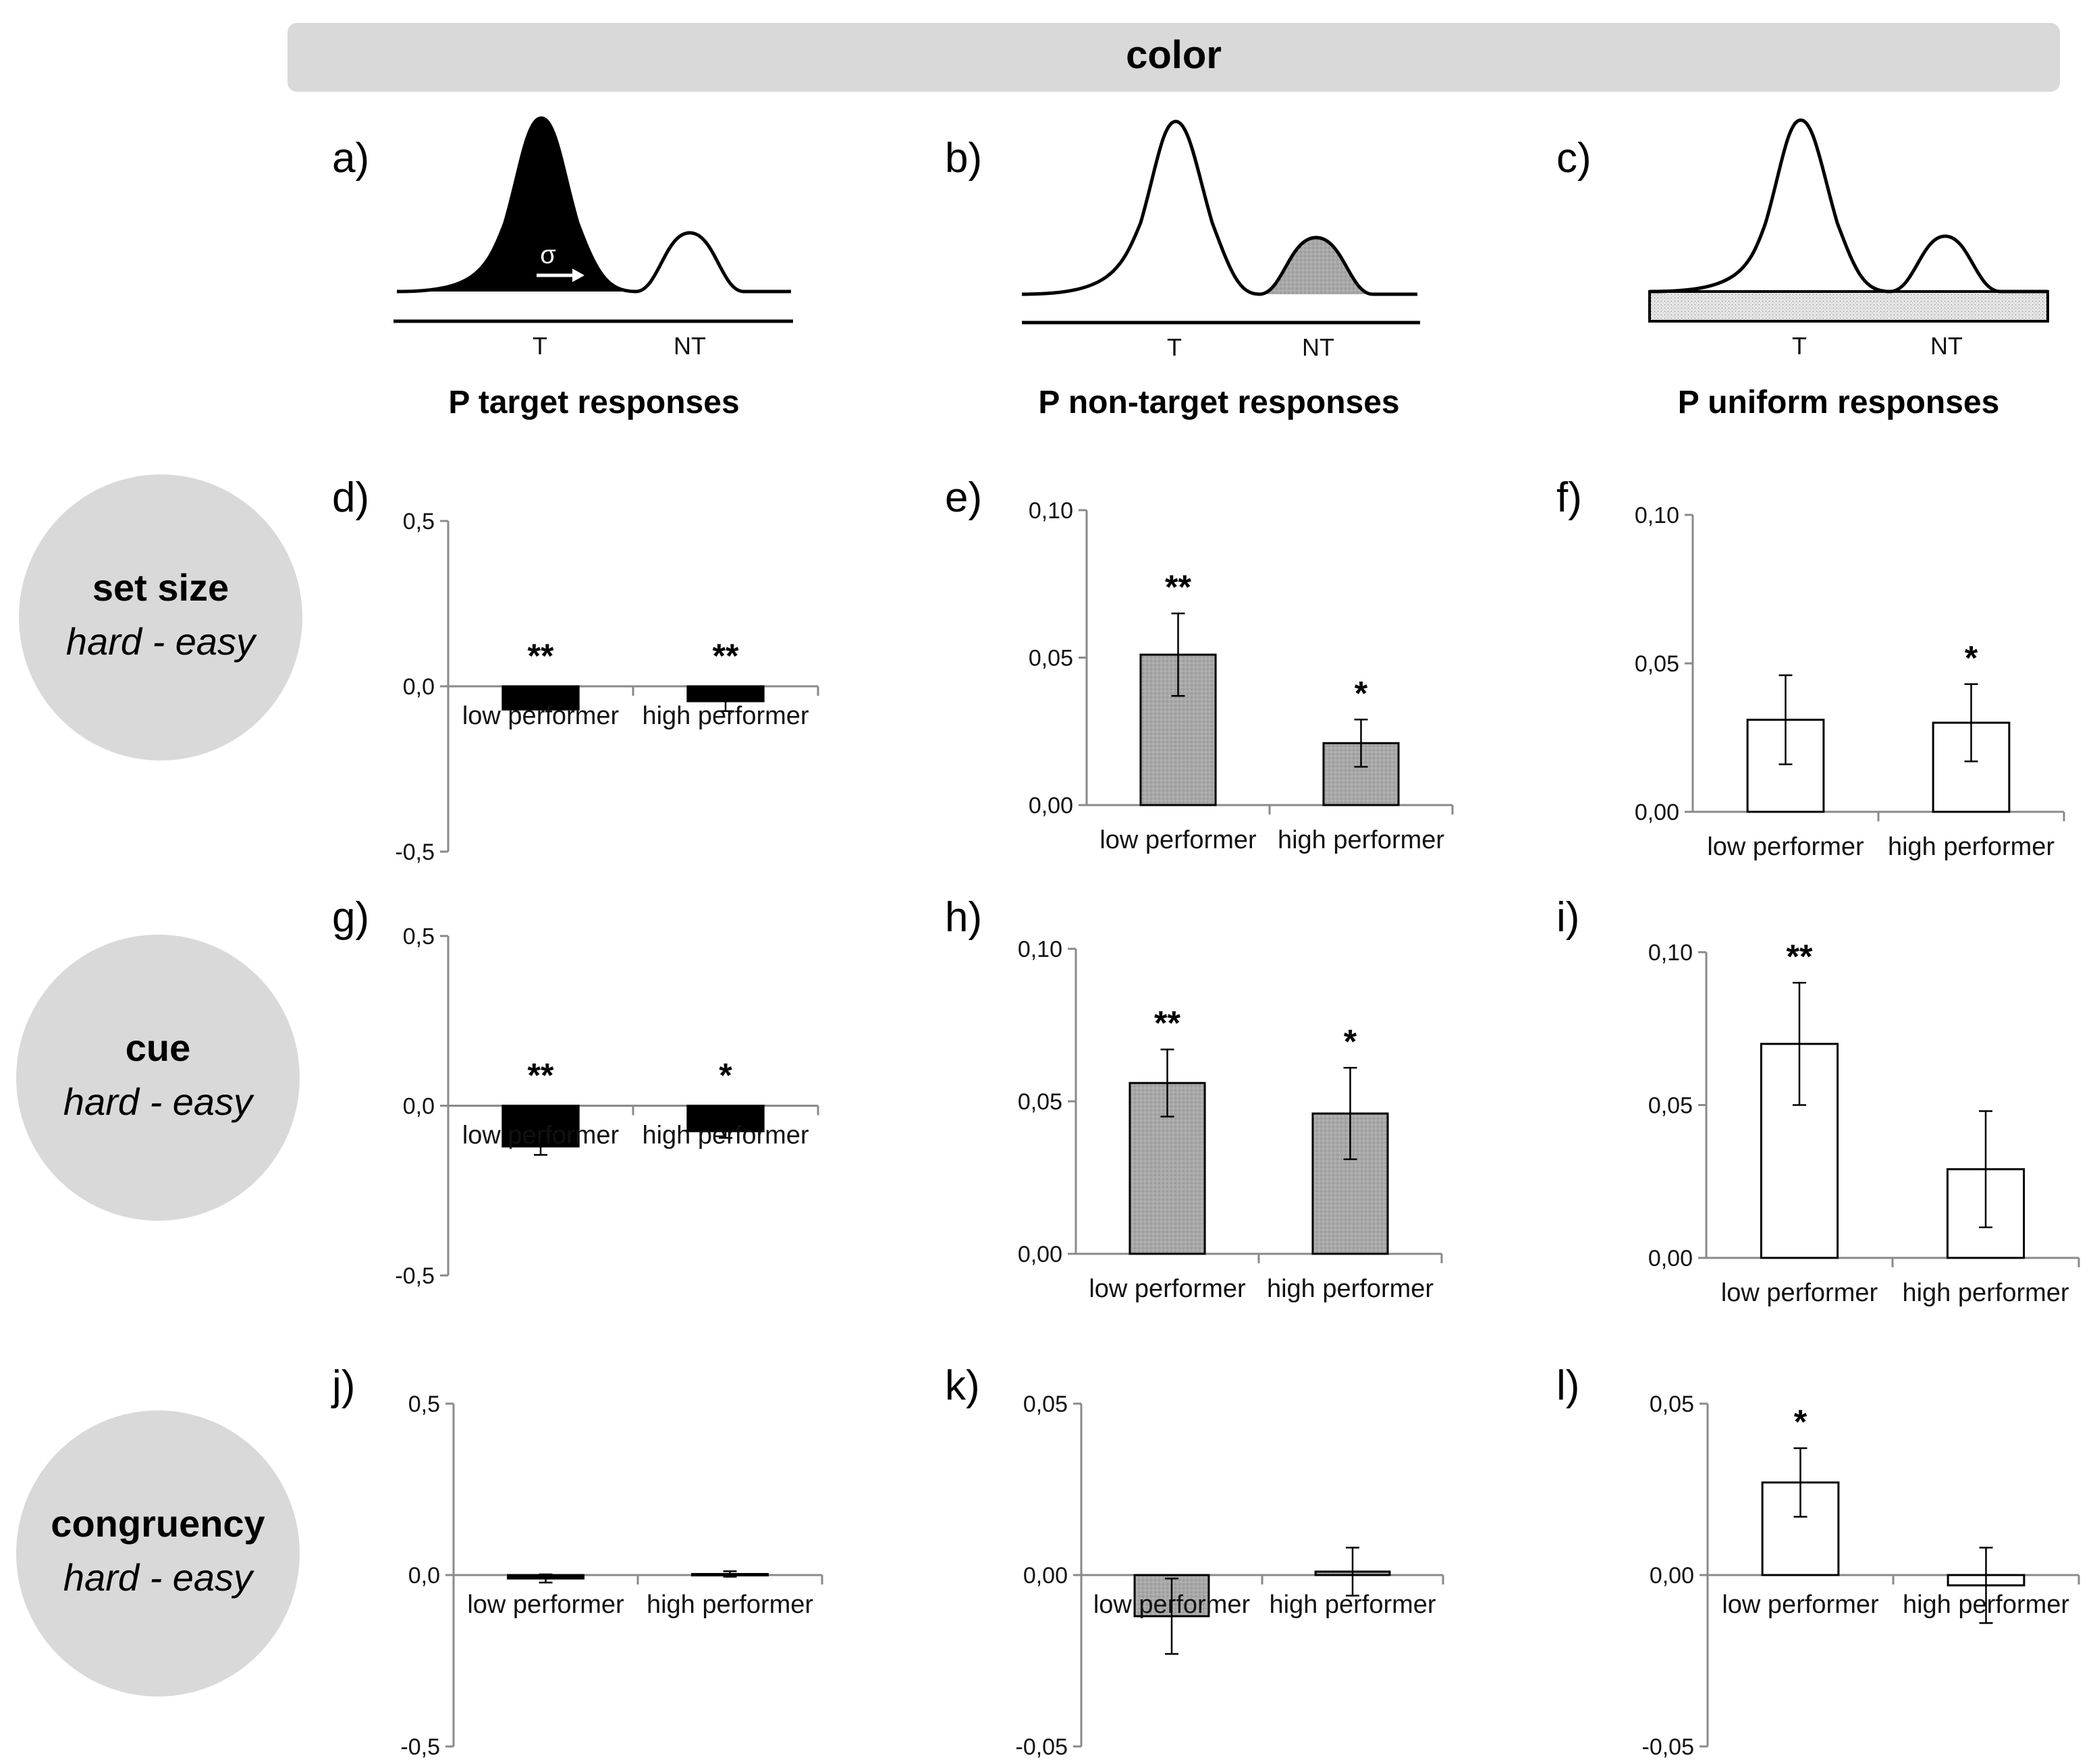 This screenshot has width=2093, height=1764. What do you see at coordinates (516, 205) in the screenshot?
I see `target-area-fill` at bounding box center [516, 205].